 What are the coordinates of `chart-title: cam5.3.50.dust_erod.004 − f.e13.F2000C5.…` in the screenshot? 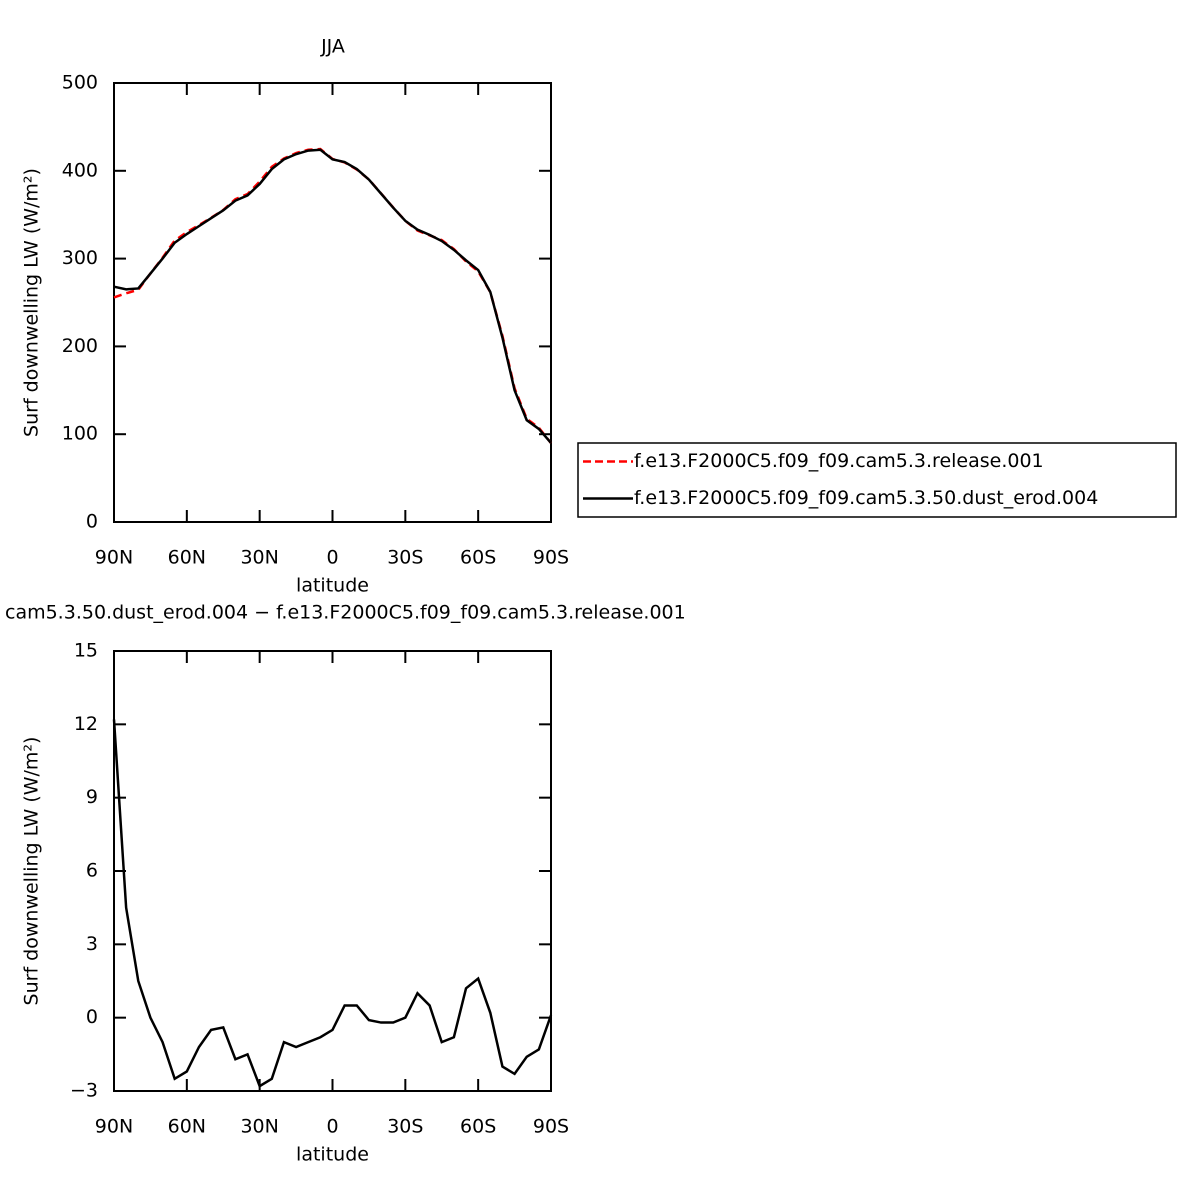 It's located at (345, 613).